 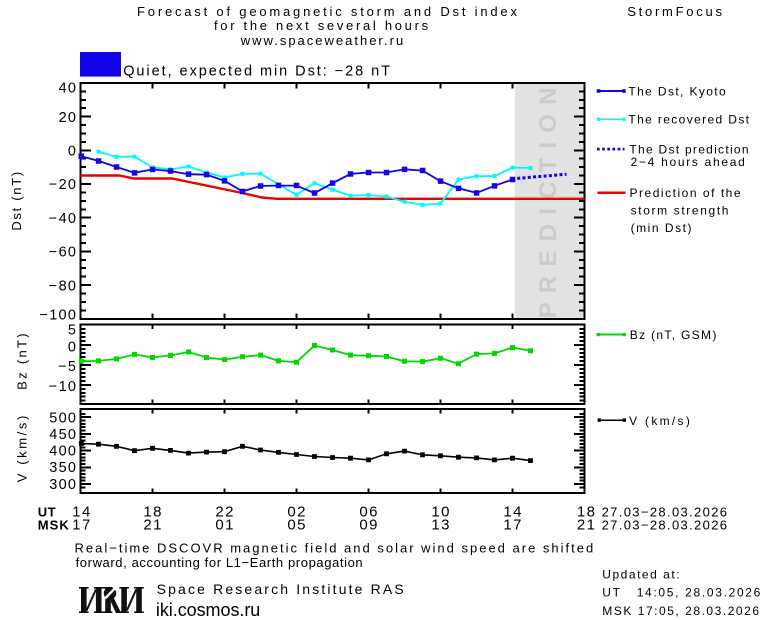 I want to click on svg-text: MSK 17:05, 28.03.2026, so click(x=681, y=611).